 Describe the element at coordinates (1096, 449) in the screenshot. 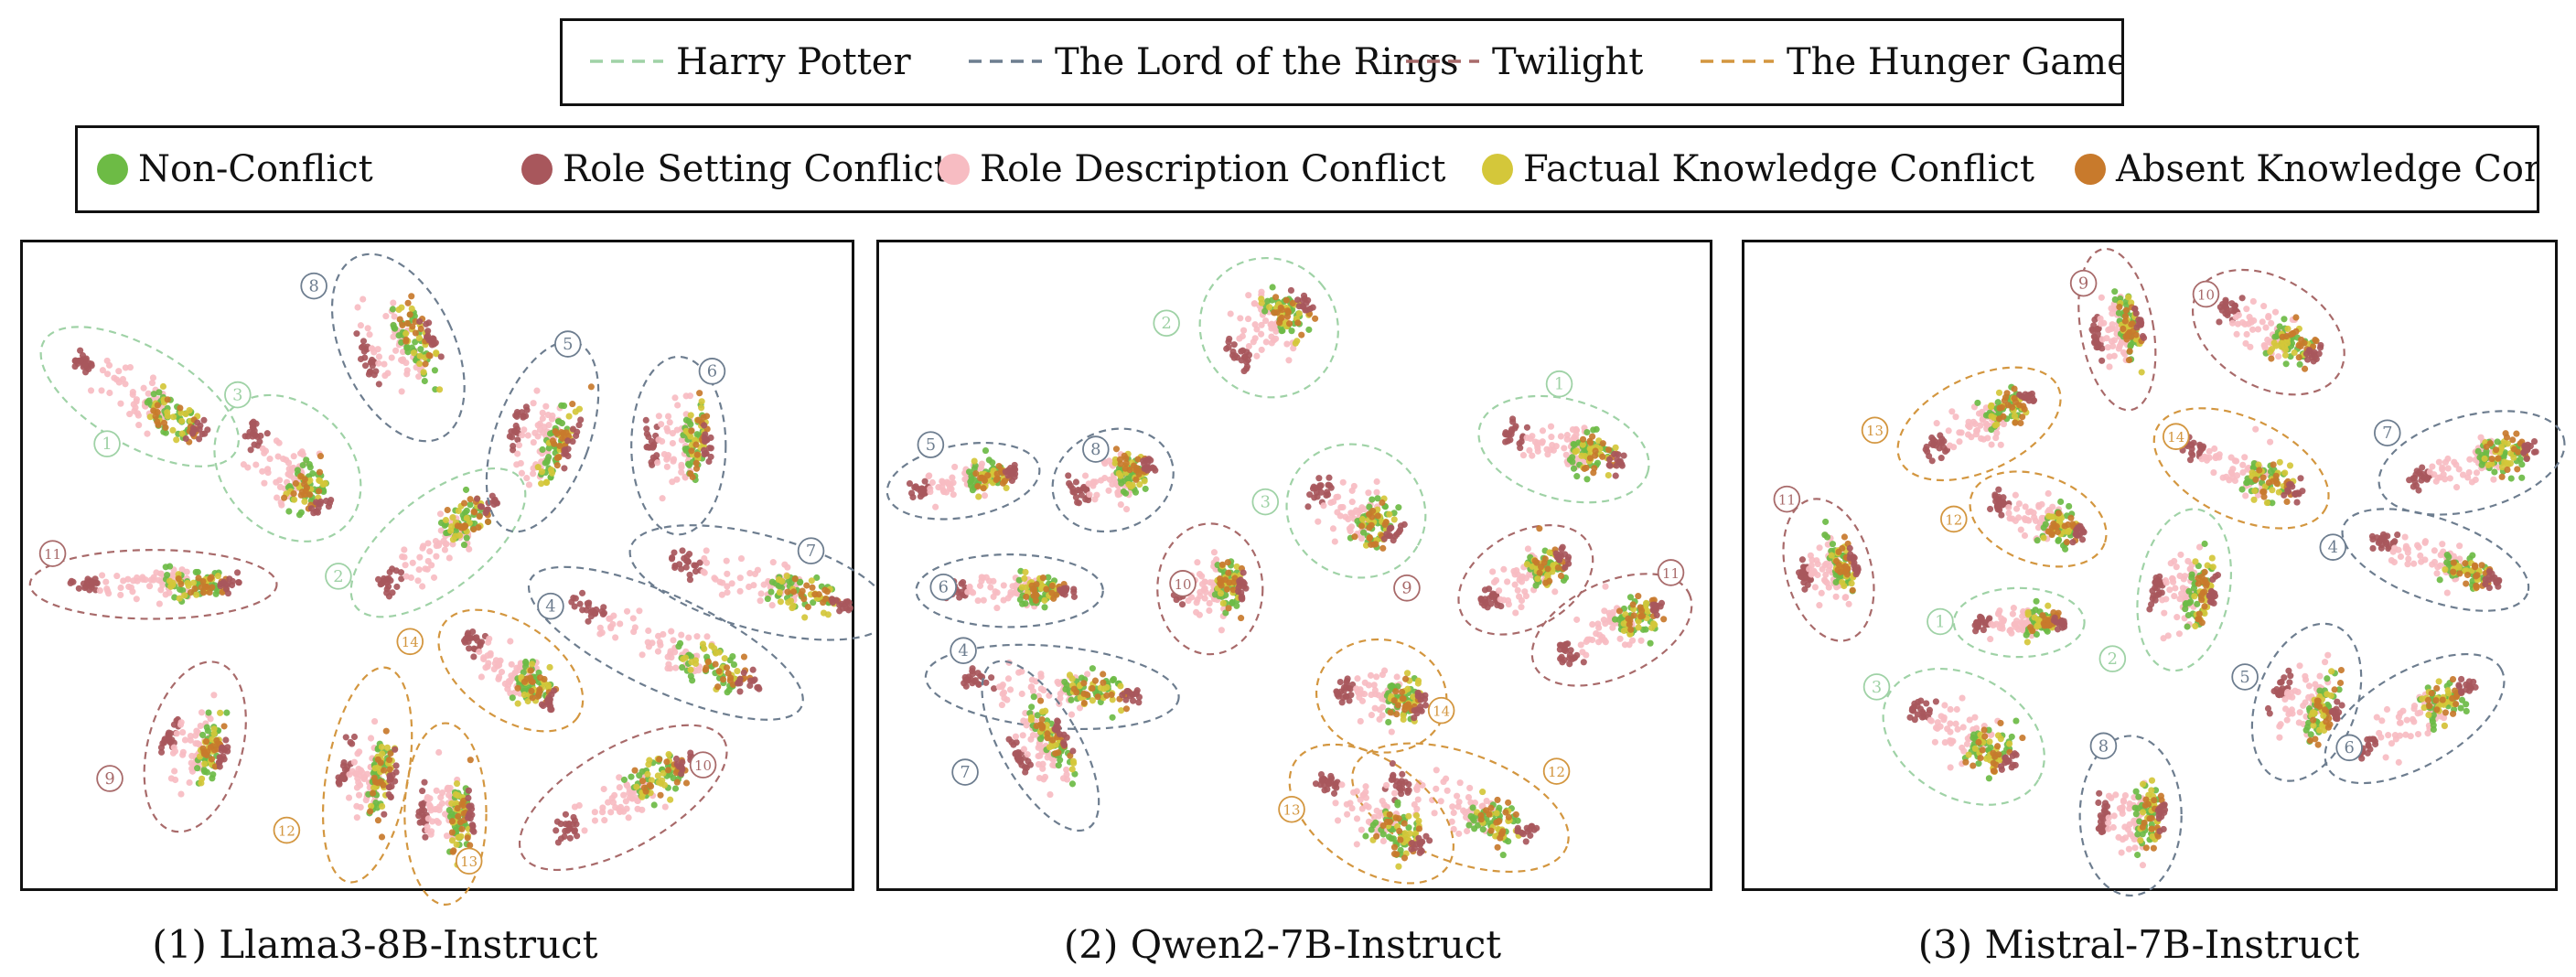

I see `cluster-label-8: 8` at that location.